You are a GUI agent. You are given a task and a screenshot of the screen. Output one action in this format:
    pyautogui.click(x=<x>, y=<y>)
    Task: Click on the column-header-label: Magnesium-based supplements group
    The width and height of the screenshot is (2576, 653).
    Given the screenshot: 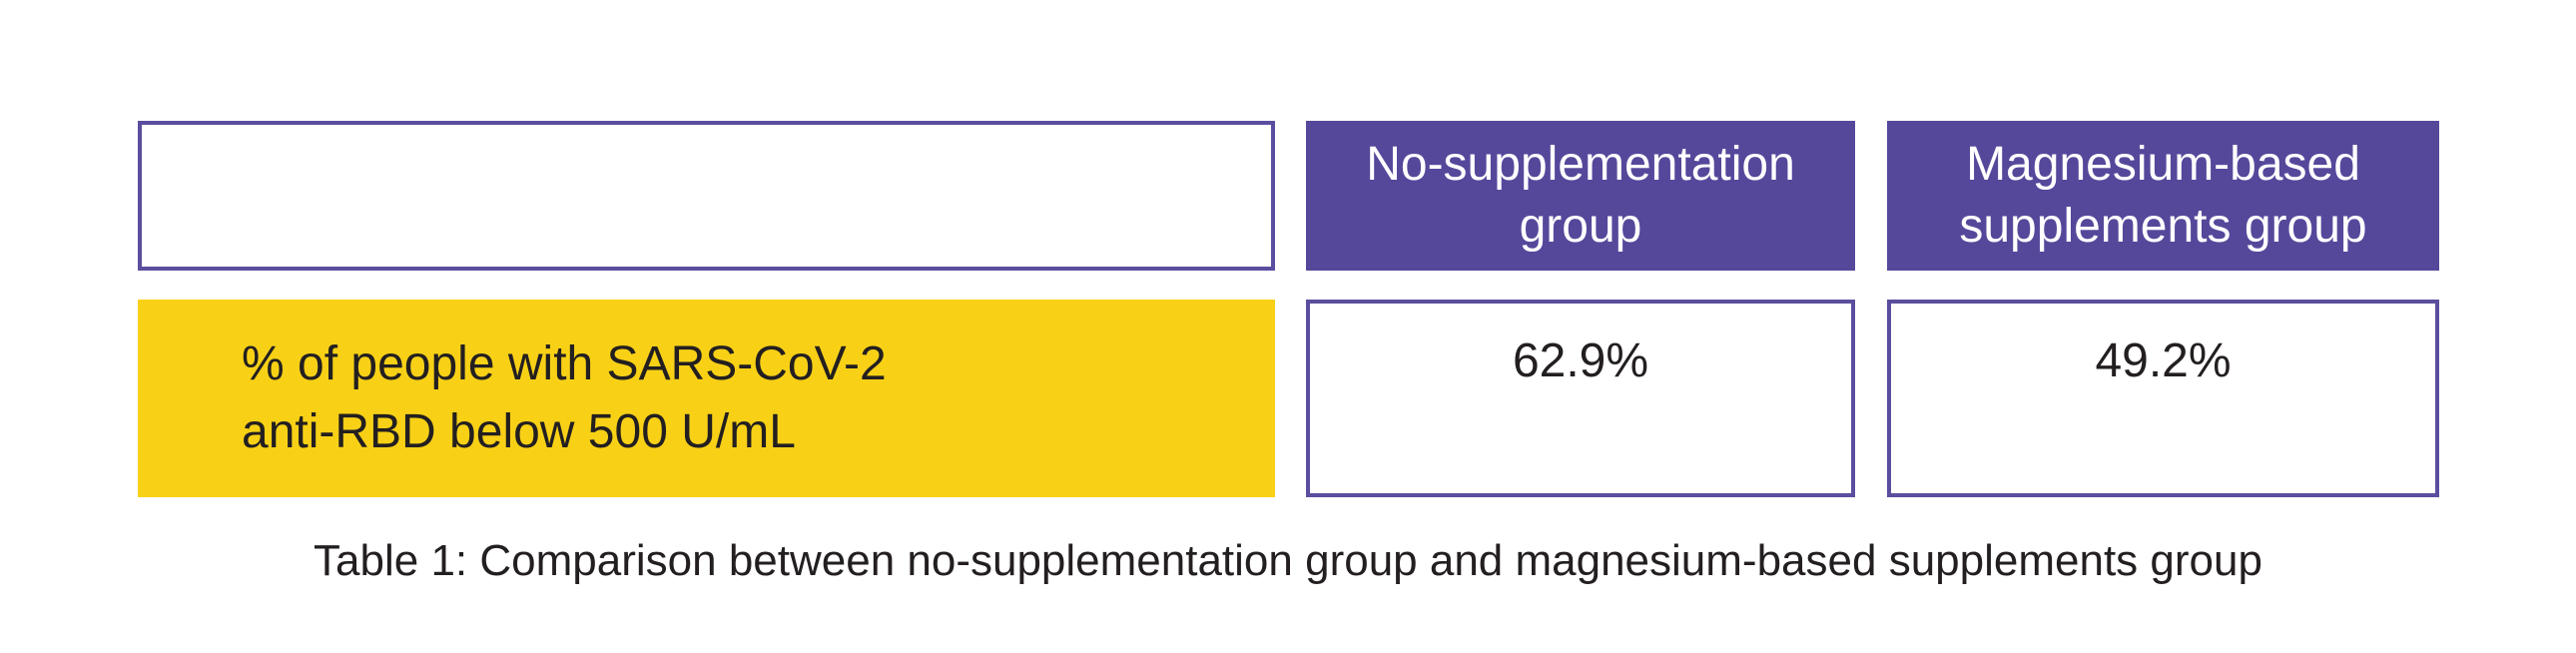 What is the action you would take?
    pyautogui.click(x=2163, y=195)
    